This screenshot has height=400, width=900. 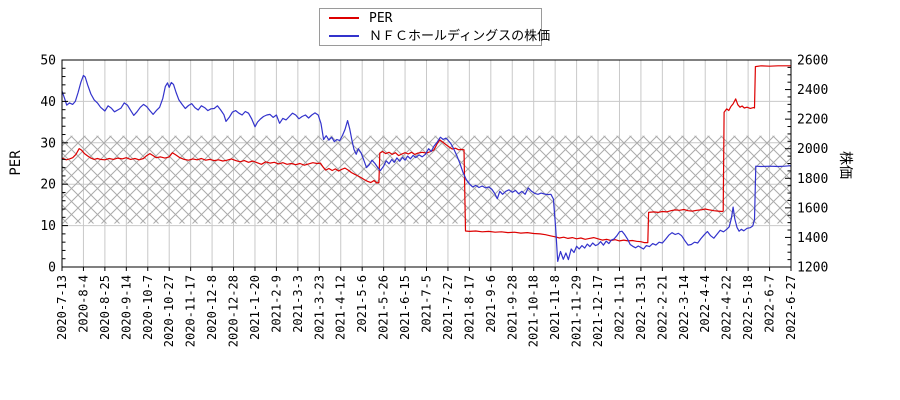 What do you see at coordinates (434, 27) in the screenshot?
I see `legend: PER ＮＦＣホールディングスの株価` at bounding box center [434, 27].